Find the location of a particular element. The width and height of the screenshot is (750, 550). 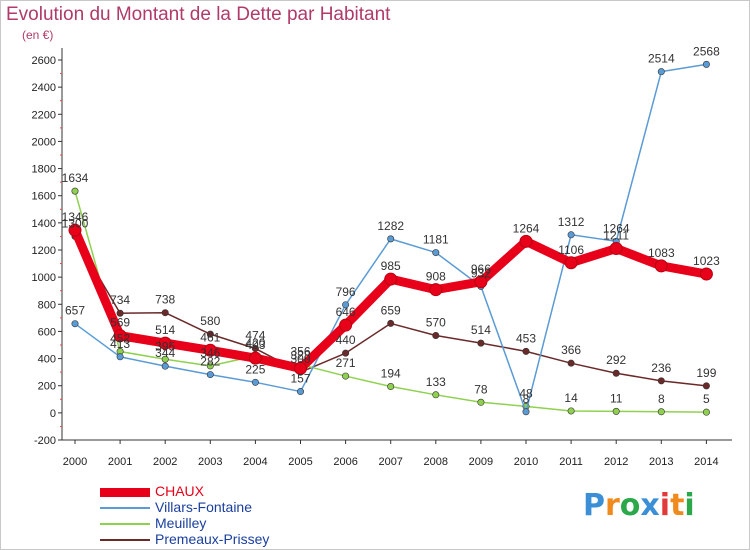

data-label: 2568 is located at coordinates (706, 51).